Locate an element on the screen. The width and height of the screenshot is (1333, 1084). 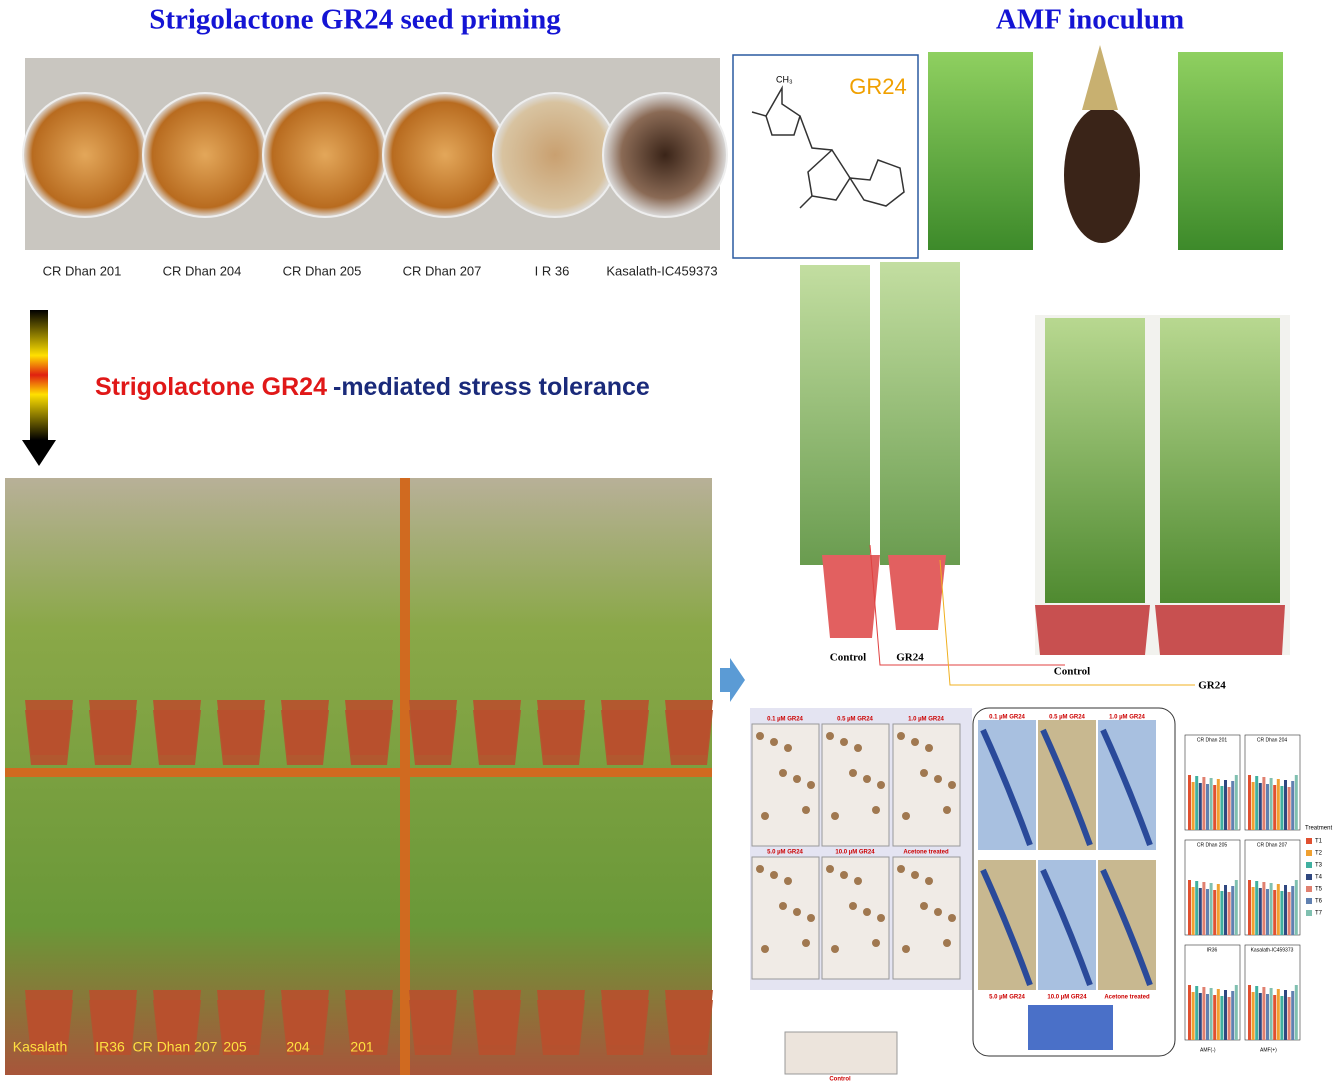
panel-title: CR Dhan 204 is located at coordinates (1272, 740).